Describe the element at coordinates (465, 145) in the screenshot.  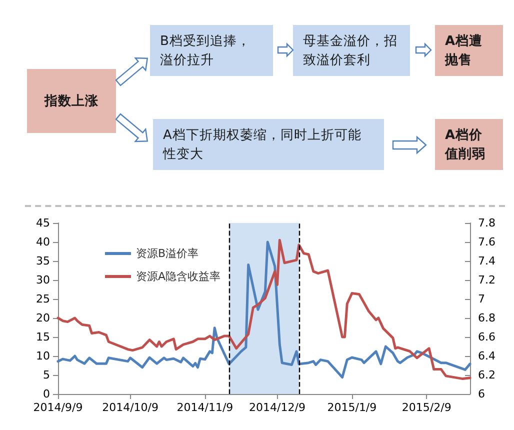
I see `text: A档价值削弱` at that location.